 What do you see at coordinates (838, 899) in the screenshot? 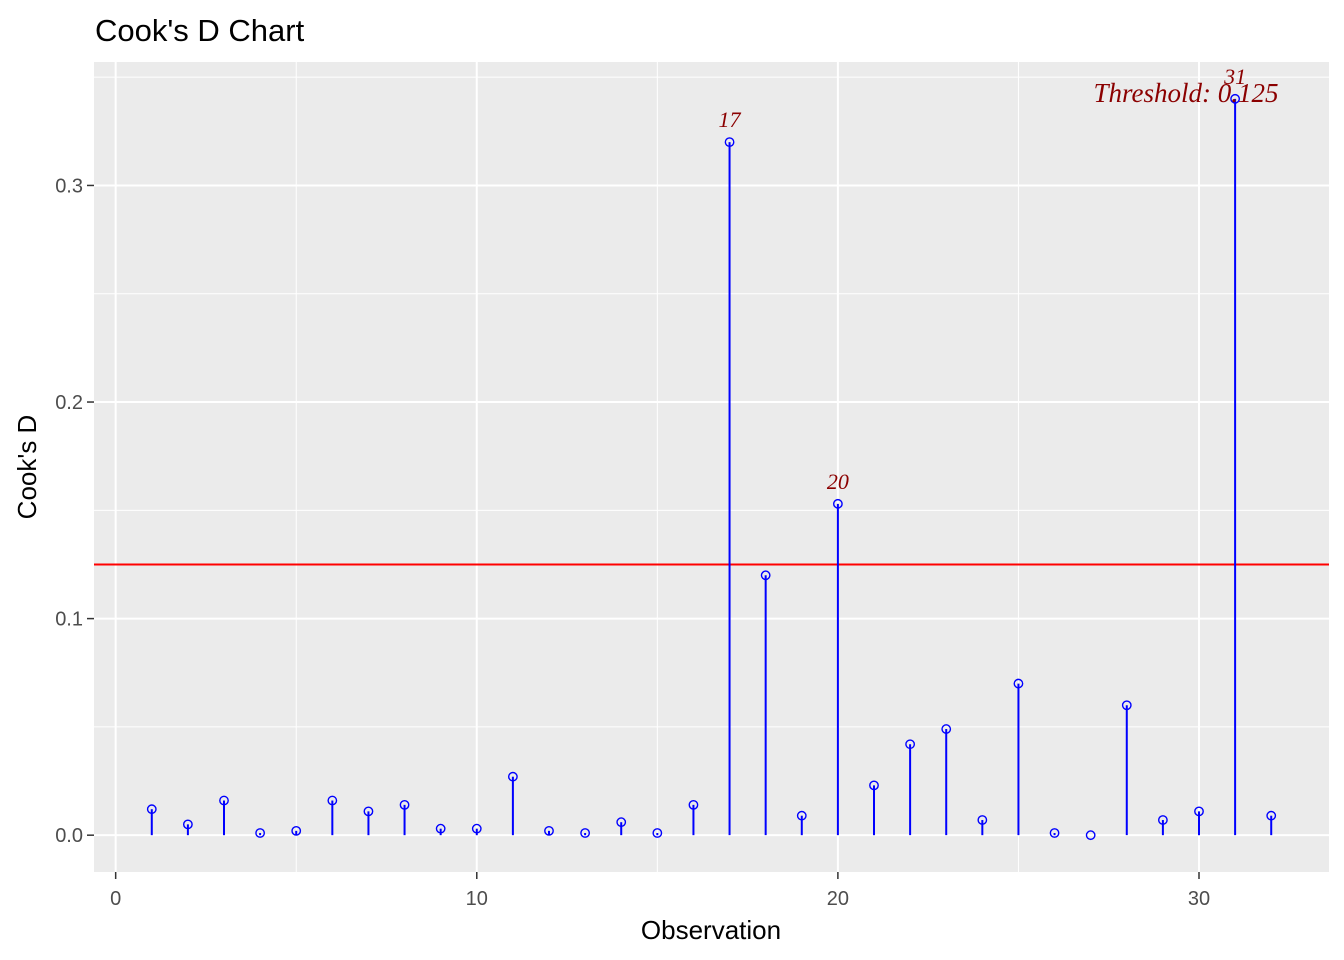
I see `x-tick-label: 20` at bounding box center [838, 899].